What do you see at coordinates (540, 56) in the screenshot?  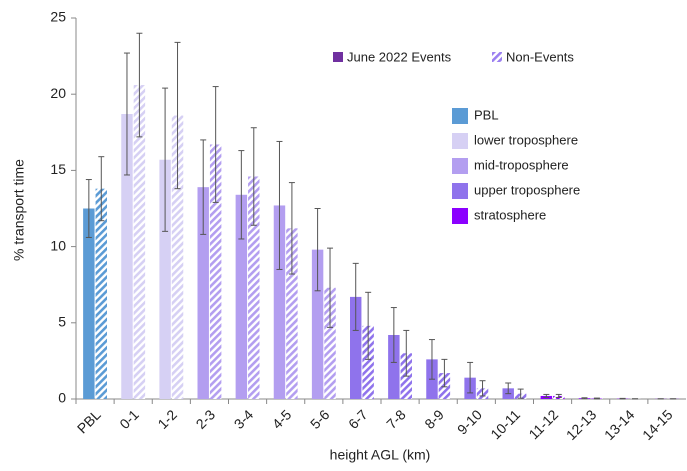 I see `legend-label: Non-Events` at bounding box center [540, 56].